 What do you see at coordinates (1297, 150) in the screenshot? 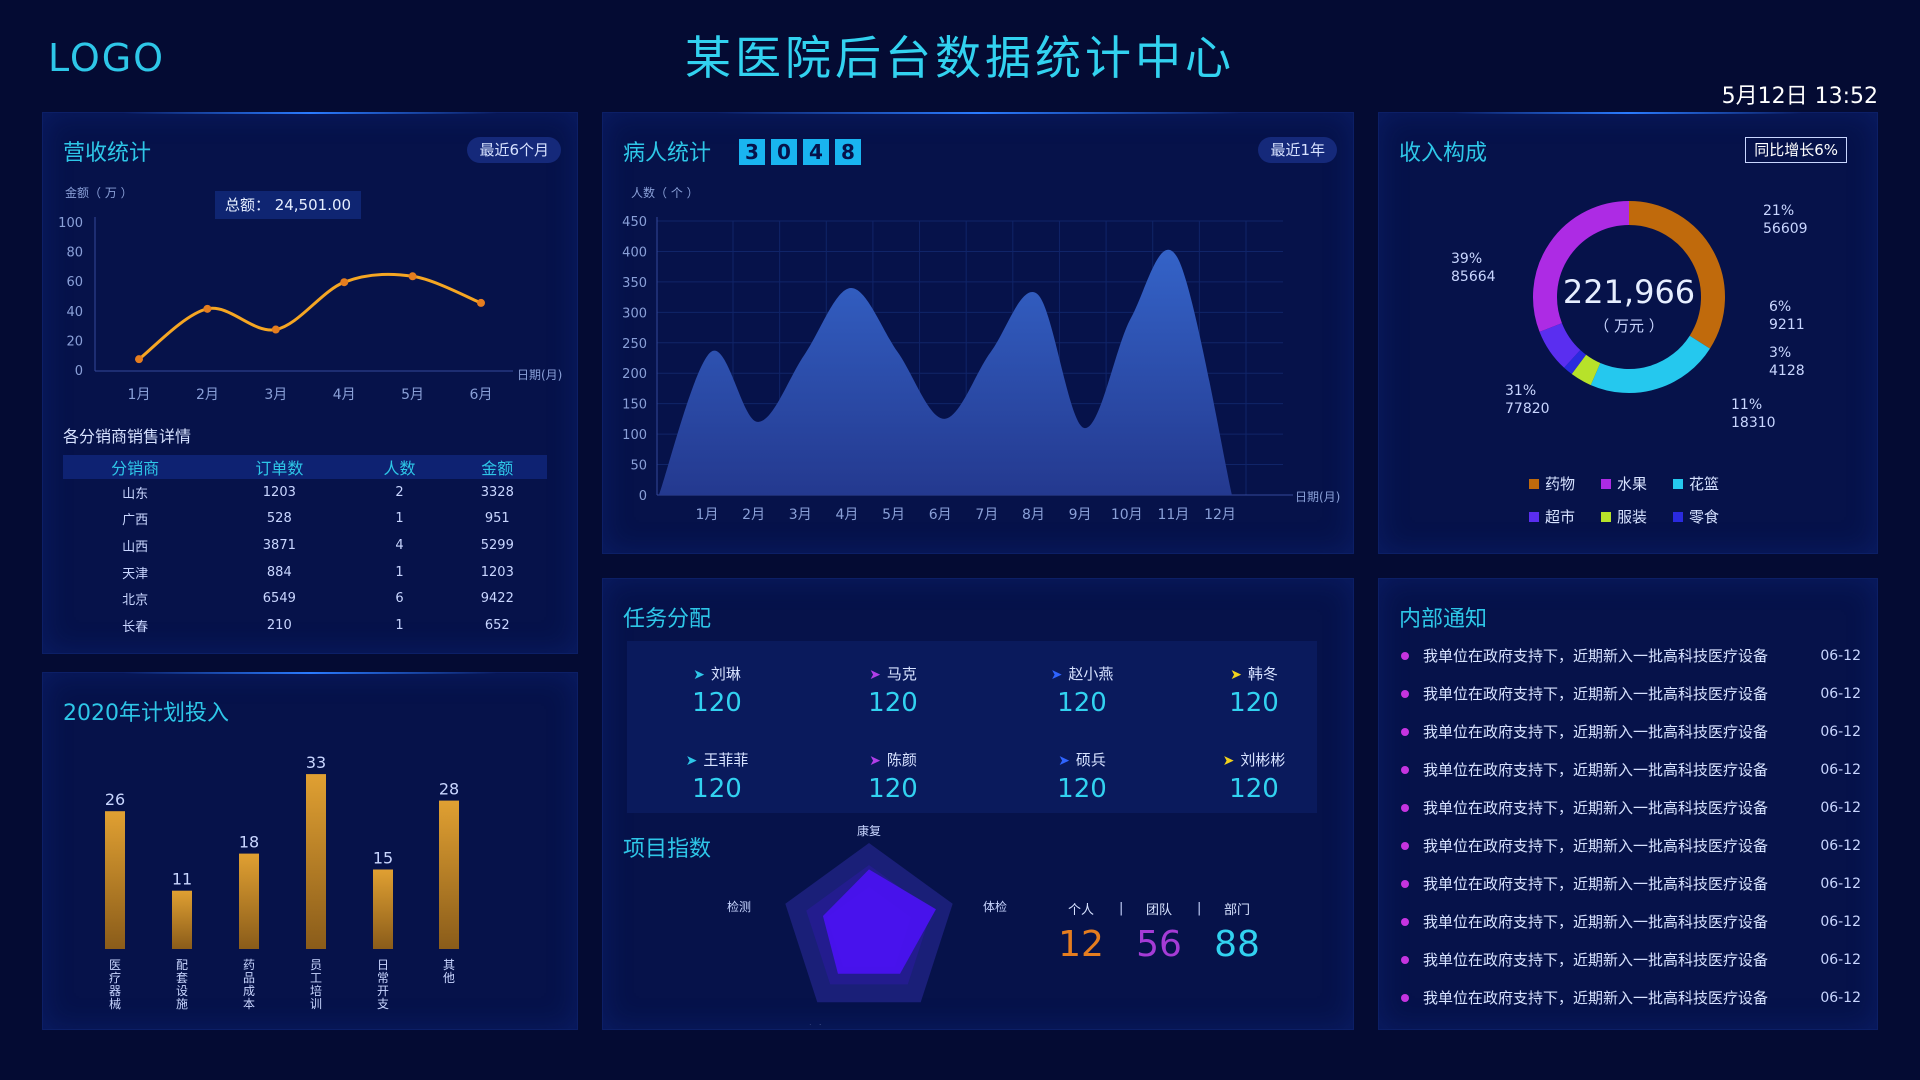
I see `patients-range-button: 最近1年` at bounding box center [1297, 150].